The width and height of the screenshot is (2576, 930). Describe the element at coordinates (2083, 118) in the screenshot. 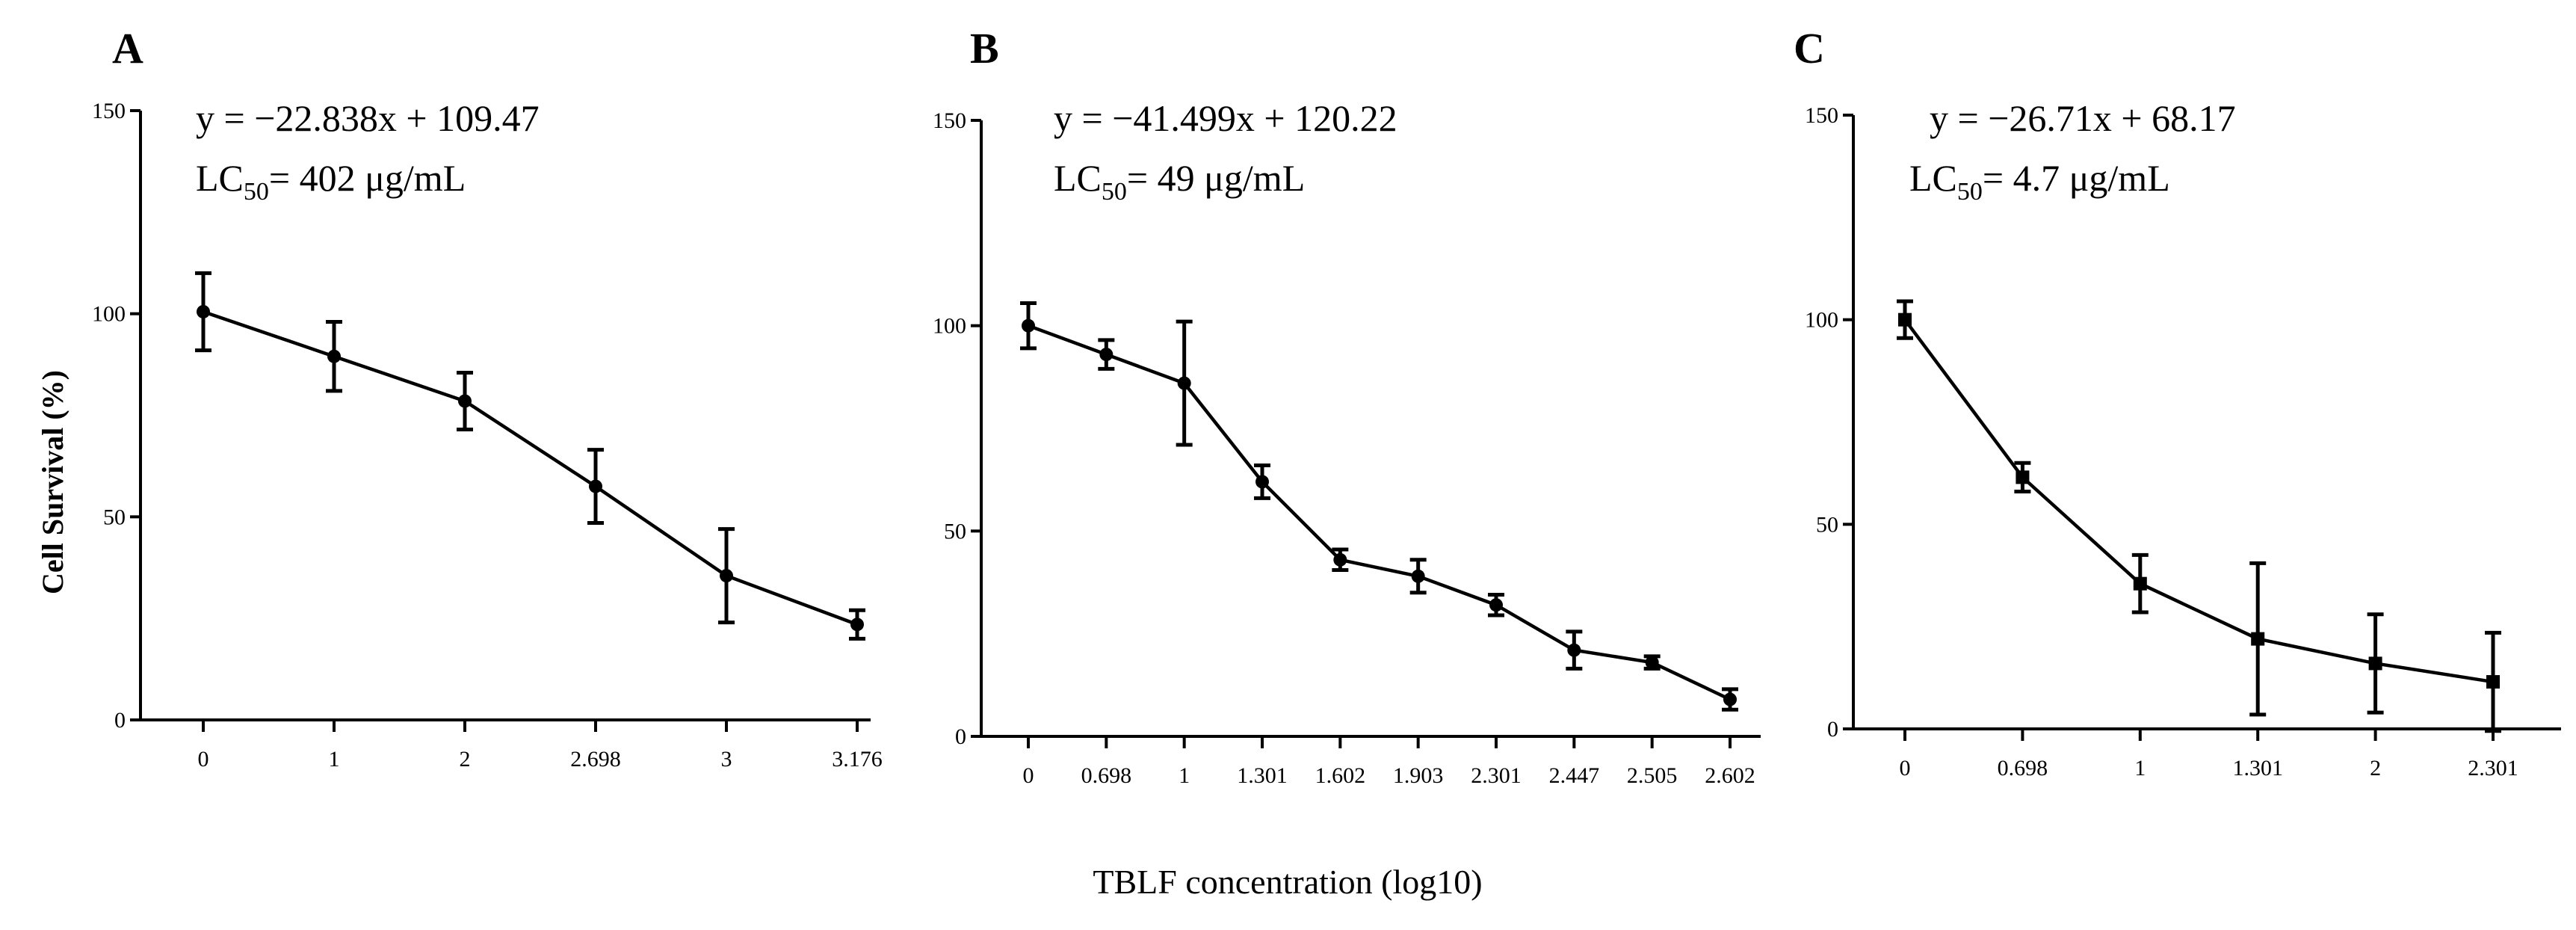

I see `equation-c: y = −26.71x + 68.17` at that location.